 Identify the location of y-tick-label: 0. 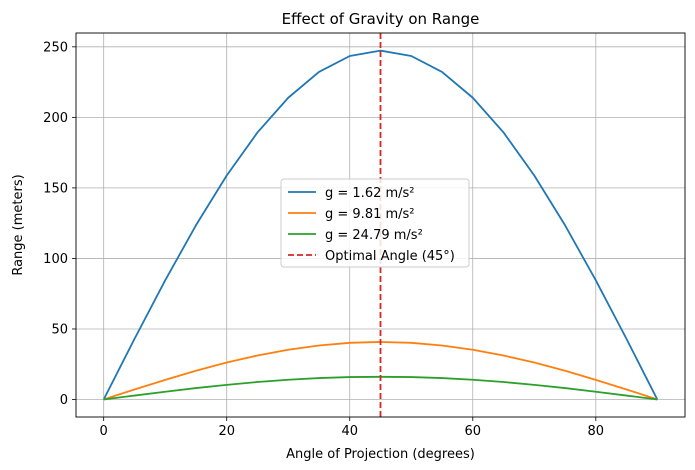
(64, 400).